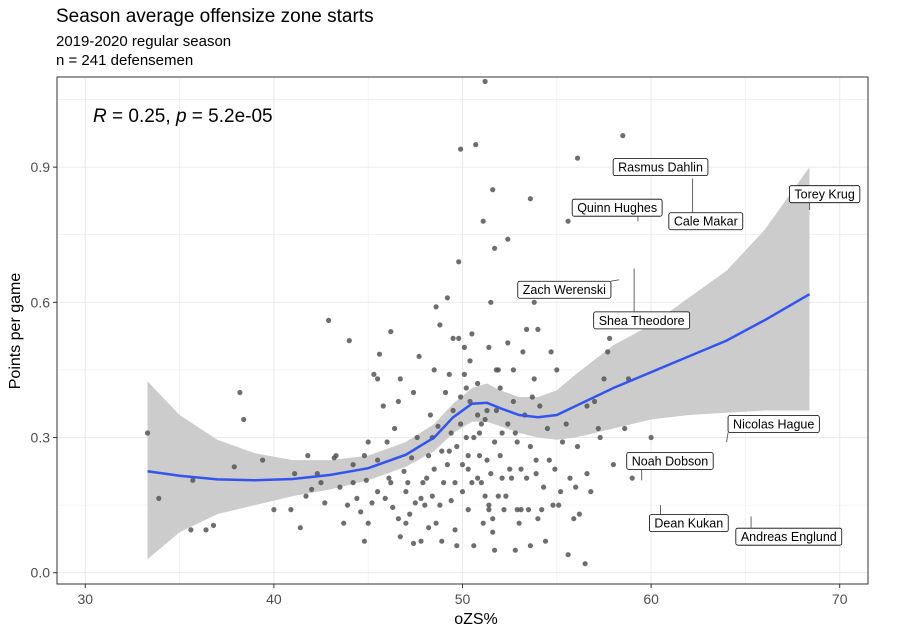  I want to click on point-label-text: Nicolas Hague, so click(773, 425).